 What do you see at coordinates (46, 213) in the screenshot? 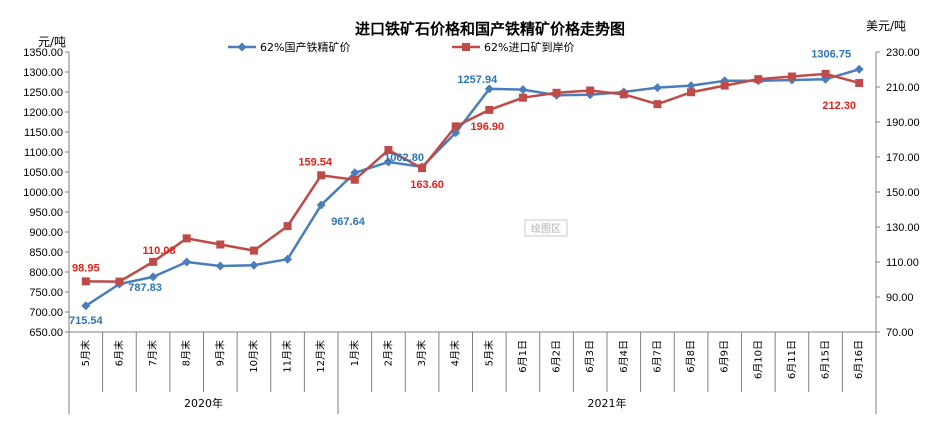
I see `left-tick-label: 950.00` at bounding box center [46, 213].